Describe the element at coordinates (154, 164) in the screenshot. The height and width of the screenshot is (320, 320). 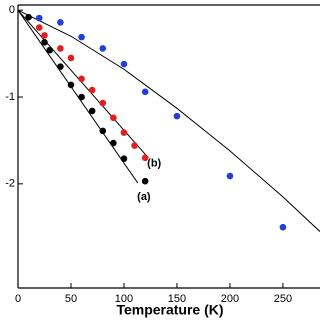
I see `series-label: (b)` at that location.